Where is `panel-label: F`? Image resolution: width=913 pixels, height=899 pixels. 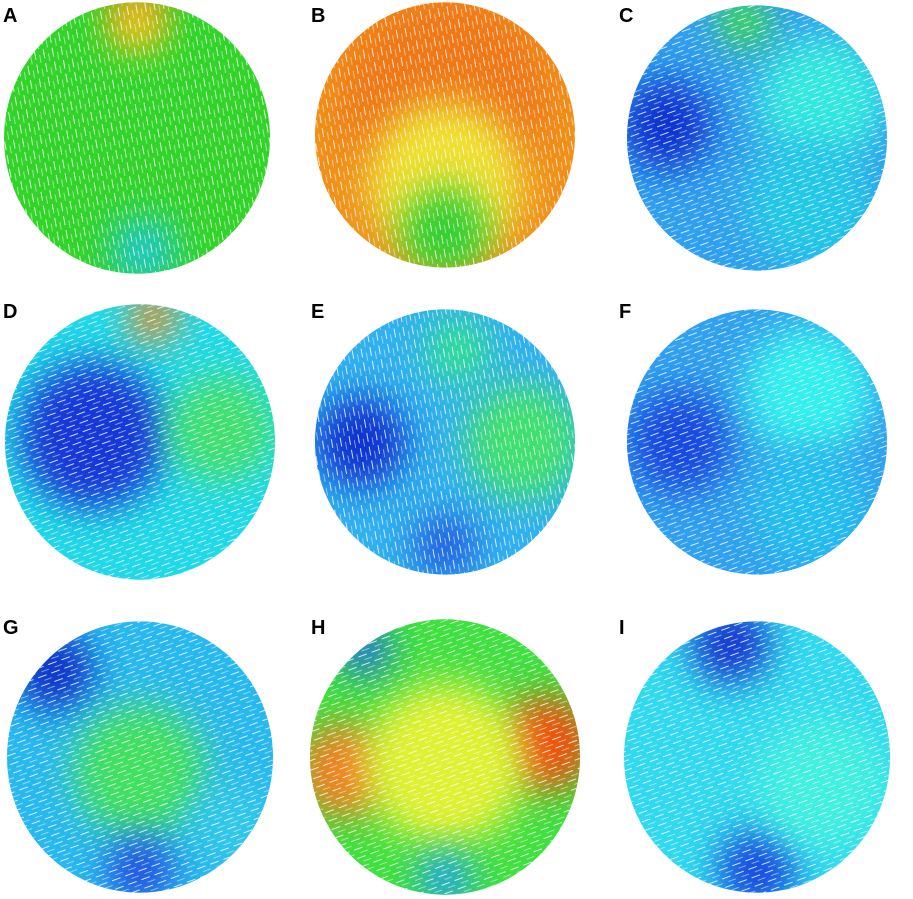 panel-label: F is located at coordinates (625, 312).